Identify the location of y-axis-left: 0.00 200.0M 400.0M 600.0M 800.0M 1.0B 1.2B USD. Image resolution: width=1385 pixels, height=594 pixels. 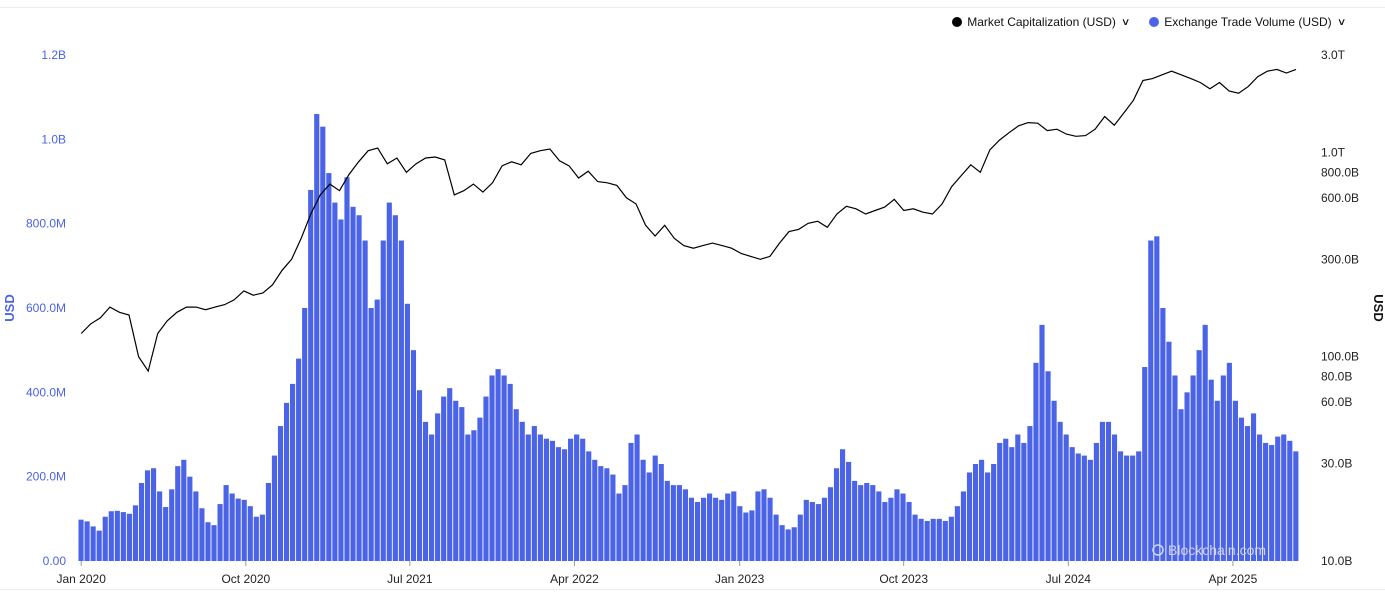
(34, 308).